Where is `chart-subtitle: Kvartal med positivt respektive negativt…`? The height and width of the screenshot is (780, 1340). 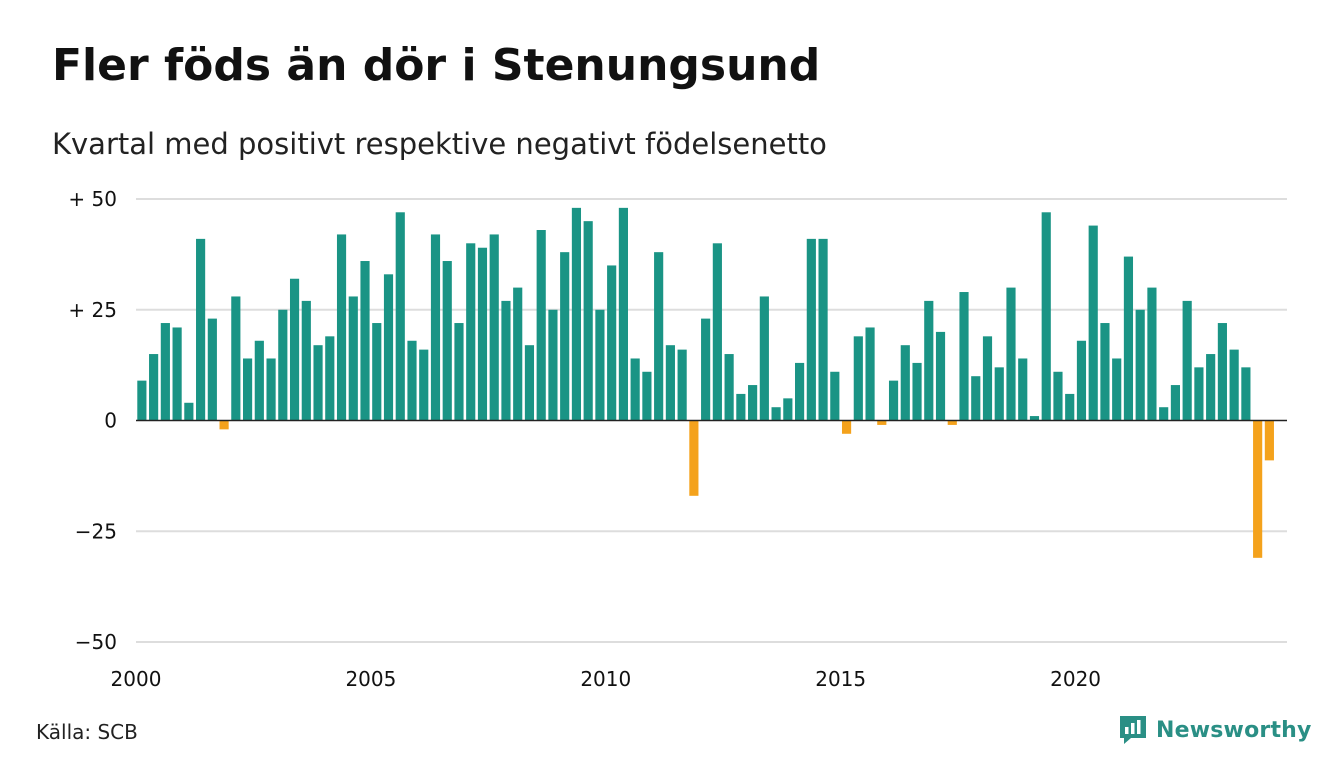
chart-subtitle: Kvartal med positivt respektive negativt… is located at coordinates (439, 144).